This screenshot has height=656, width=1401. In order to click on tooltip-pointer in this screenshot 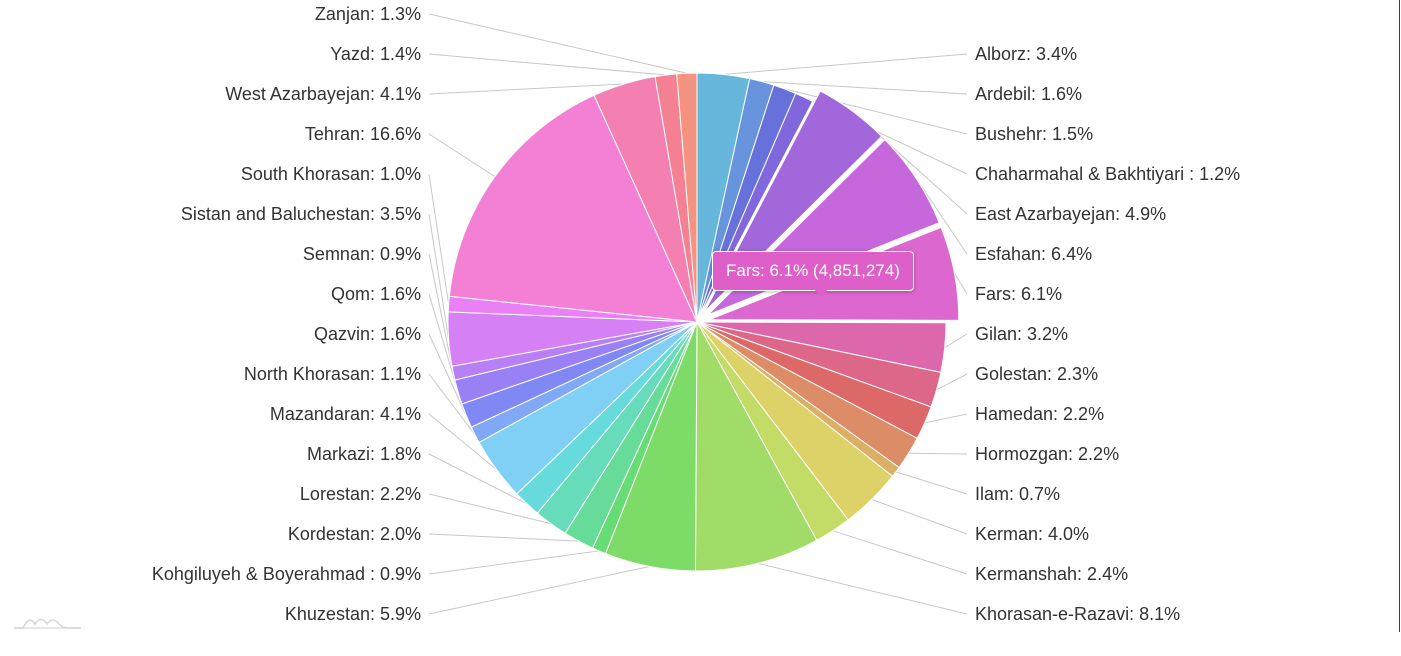, I will do `click(821, 293)`.